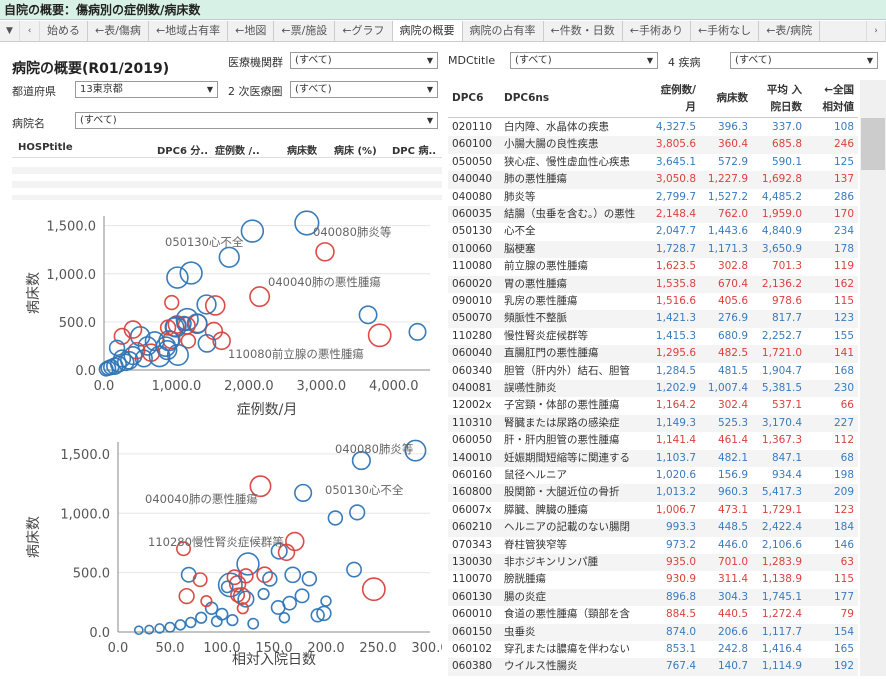 The width and height of the screenshot is (886, 679). I want to click on dpc-col-avg-days: 平均 入 院日数, so click(784, 98).